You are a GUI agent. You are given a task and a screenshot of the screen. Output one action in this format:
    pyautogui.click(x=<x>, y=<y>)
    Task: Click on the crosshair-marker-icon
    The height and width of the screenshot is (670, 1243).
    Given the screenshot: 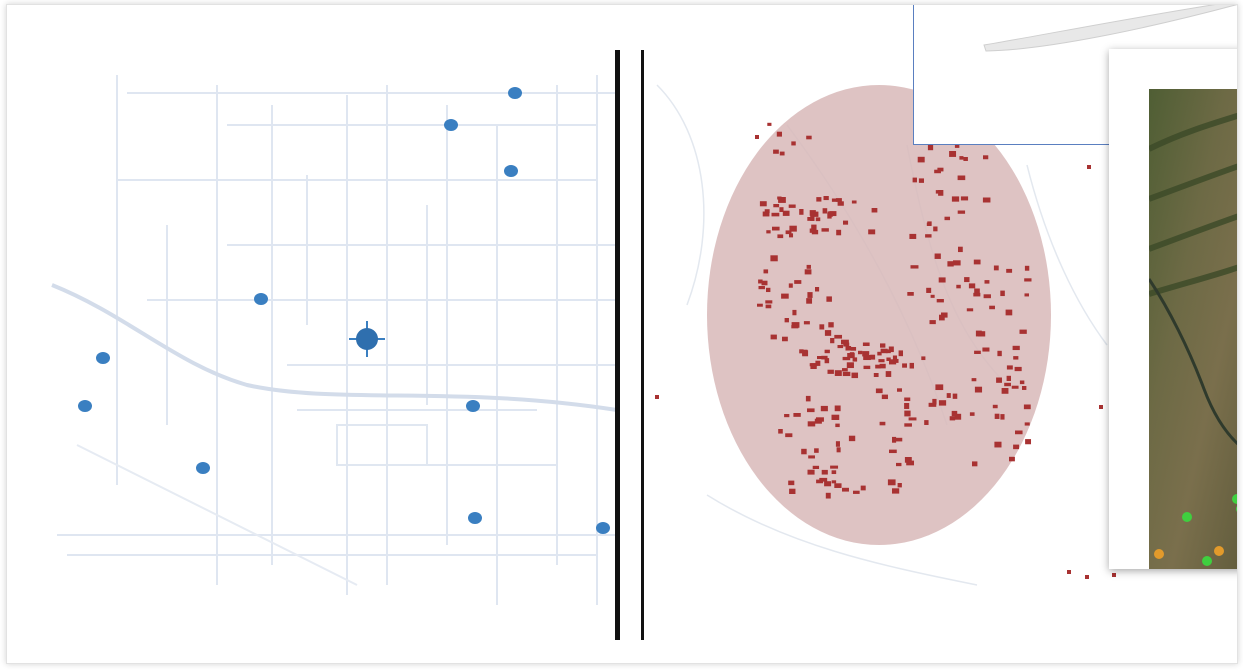 What is the action you would take?
    pyautogui.click(x=367, y=339)
    